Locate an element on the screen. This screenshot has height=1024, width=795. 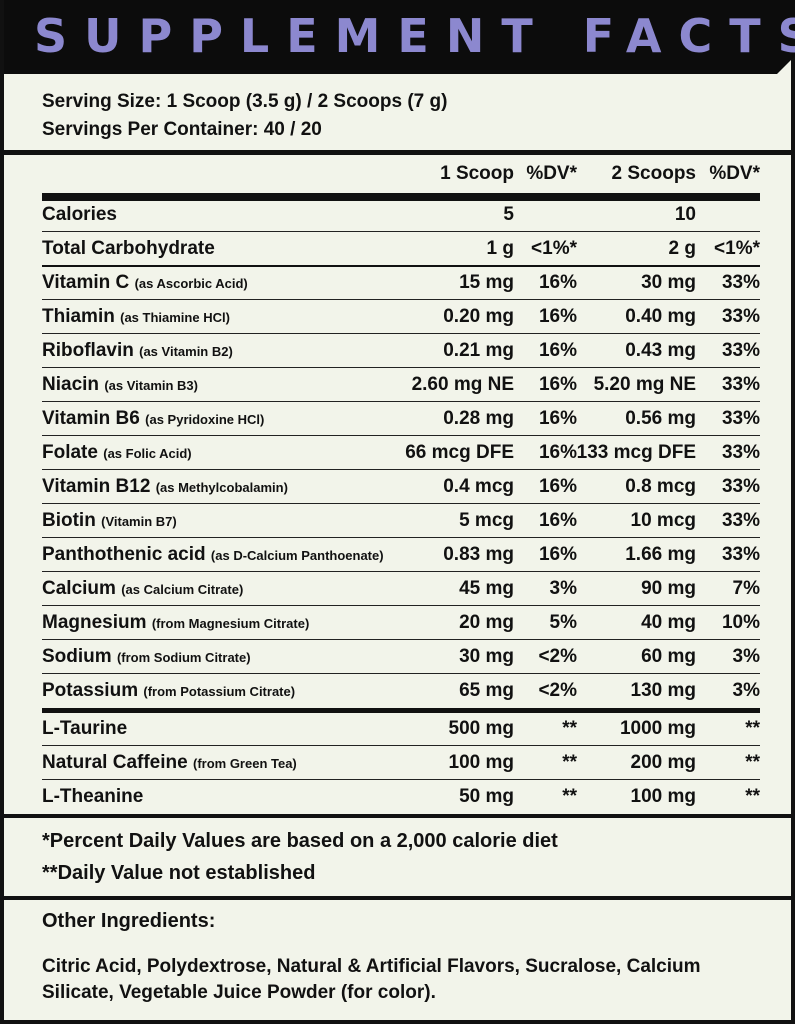
nutrient-source-note: (as Vitamin B2) is located at coordinates (186, 351).